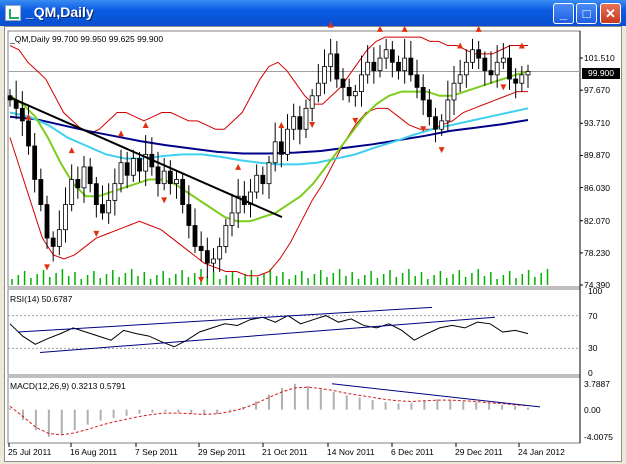  What do you see at coordinates (590, 373) in the screenshot?
I see `rsi-tick-label: 0` at bounding box center [590, 373].